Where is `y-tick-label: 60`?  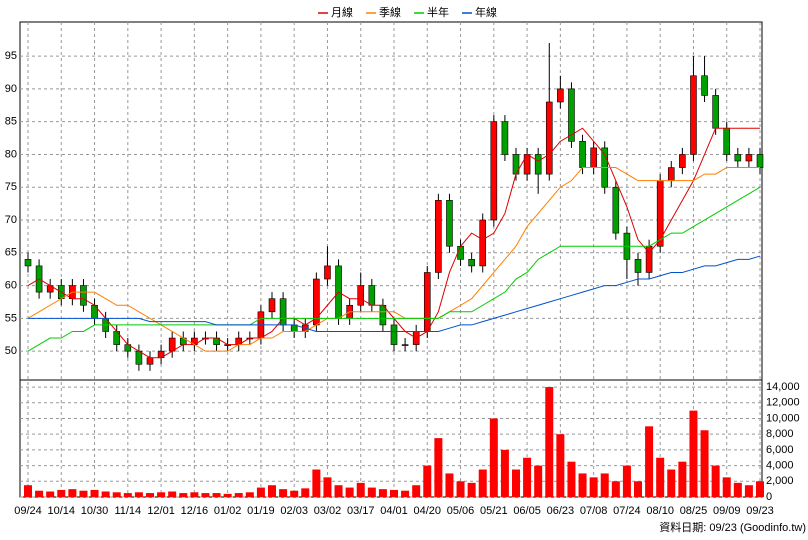 y-tick-label: 60 is located at coordinates (11, 285).